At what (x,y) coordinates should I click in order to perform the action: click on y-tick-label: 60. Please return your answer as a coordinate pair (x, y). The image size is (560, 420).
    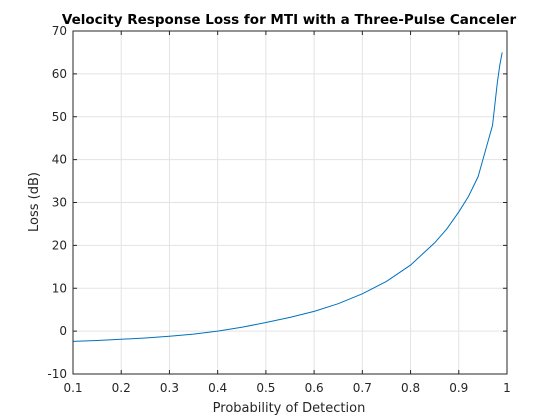
    Looking at the image, I should click on (59, 74).